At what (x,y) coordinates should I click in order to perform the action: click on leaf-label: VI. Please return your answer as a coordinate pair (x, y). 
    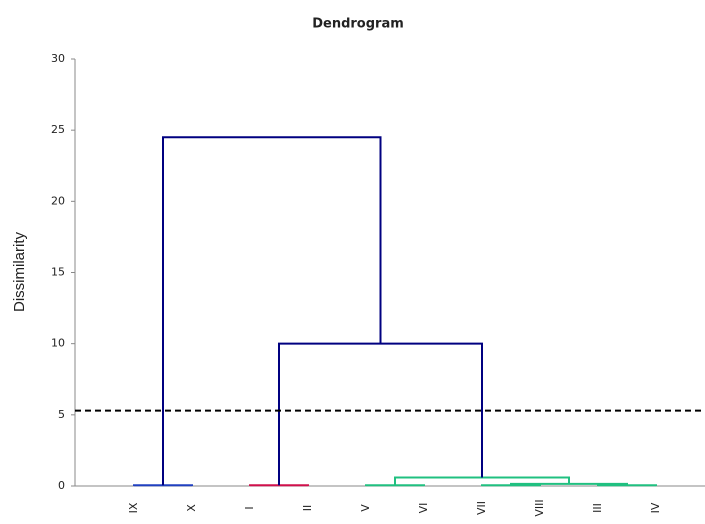
    Looking at the image, I should click on (423, 508).